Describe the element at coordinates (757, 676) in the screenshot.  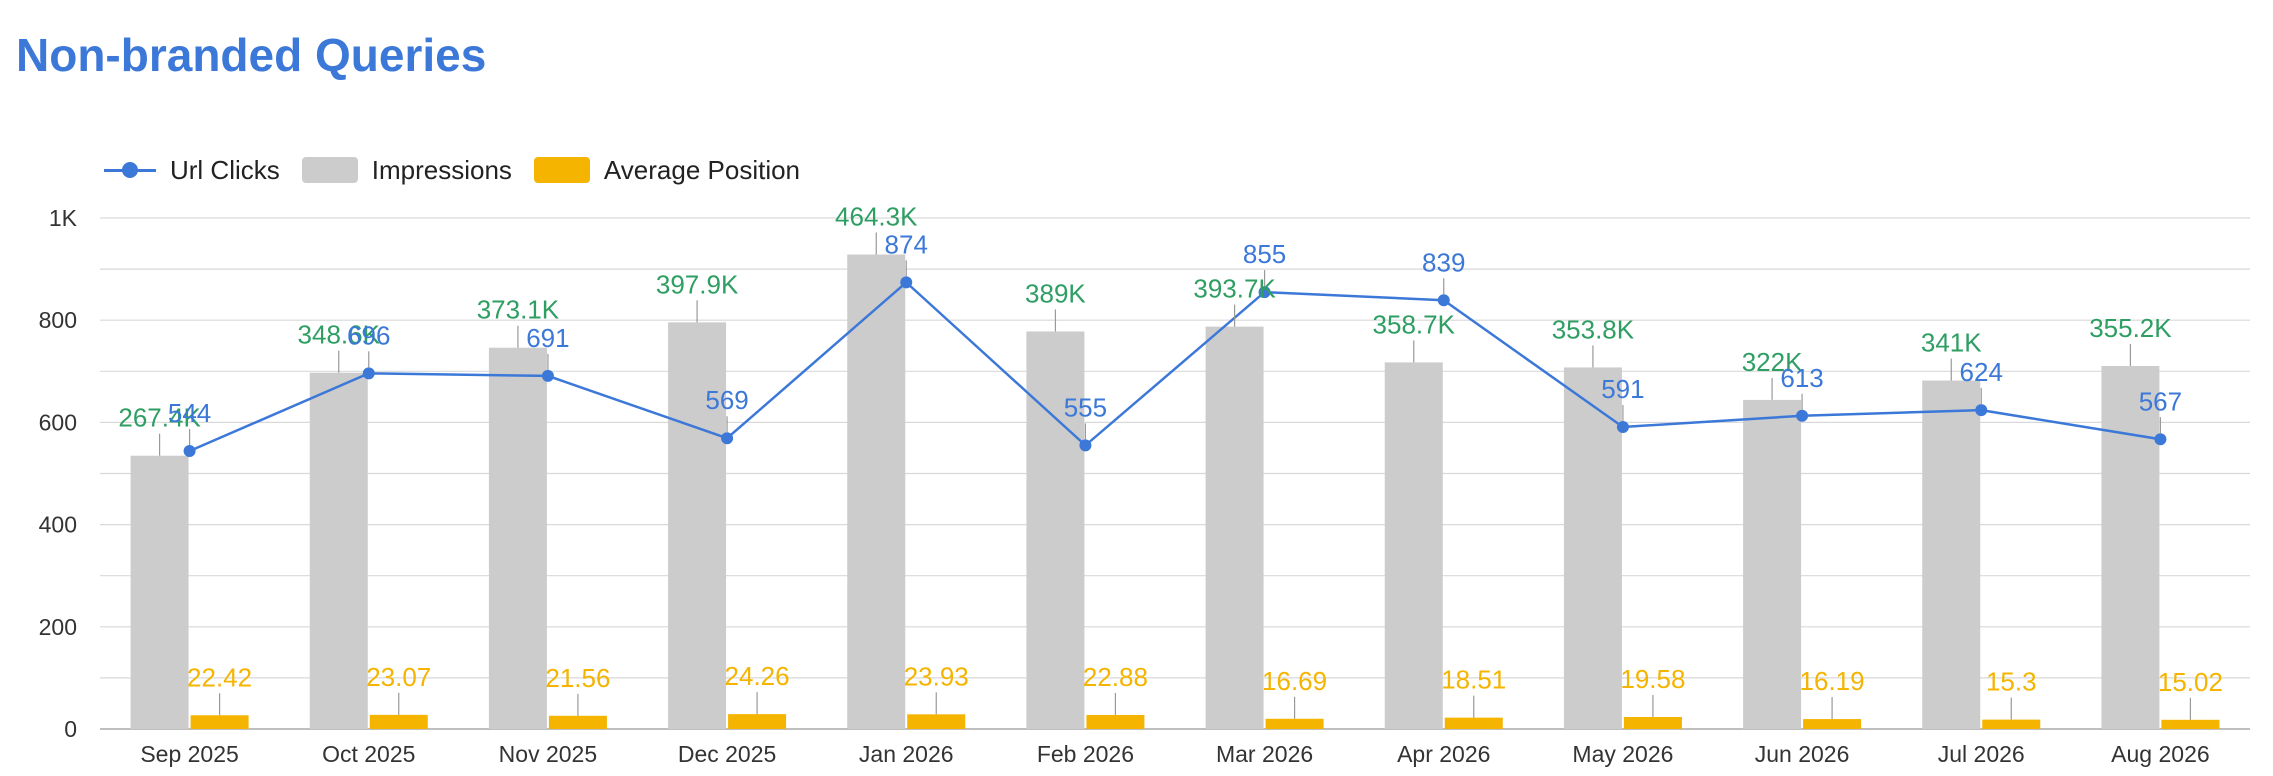
I see `average-position-data-label: 24.26` at that location.